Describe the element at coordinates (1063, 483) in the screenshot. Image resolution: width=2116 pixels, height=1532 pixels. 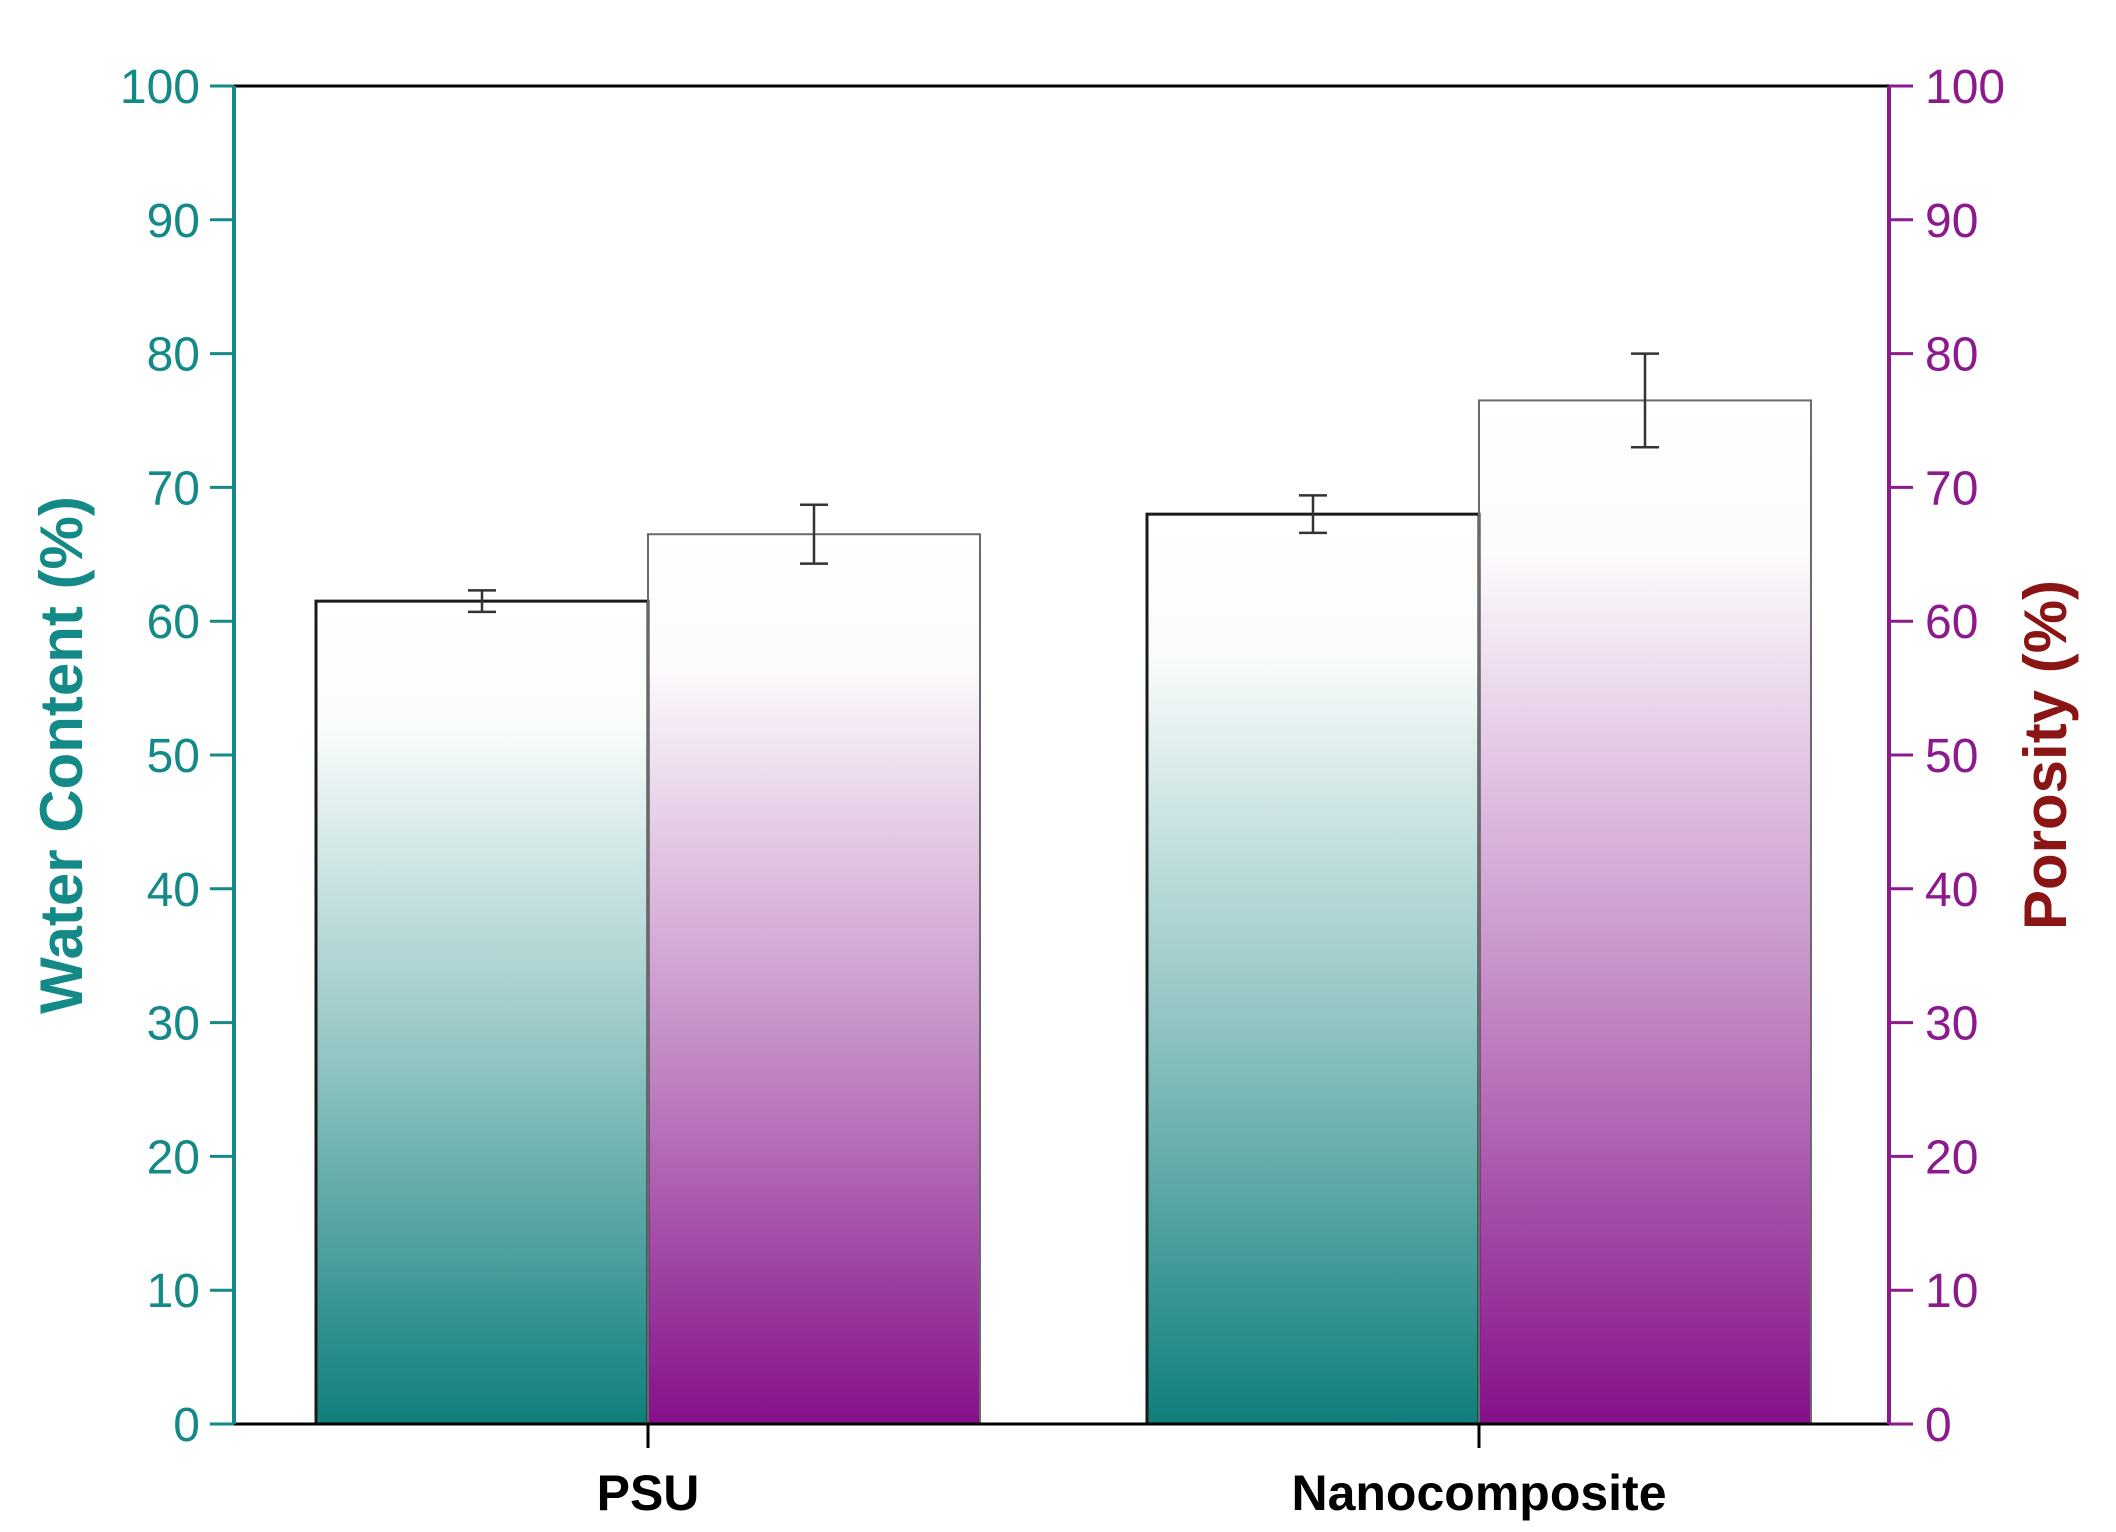
I see `error-bars-layer` at that location.